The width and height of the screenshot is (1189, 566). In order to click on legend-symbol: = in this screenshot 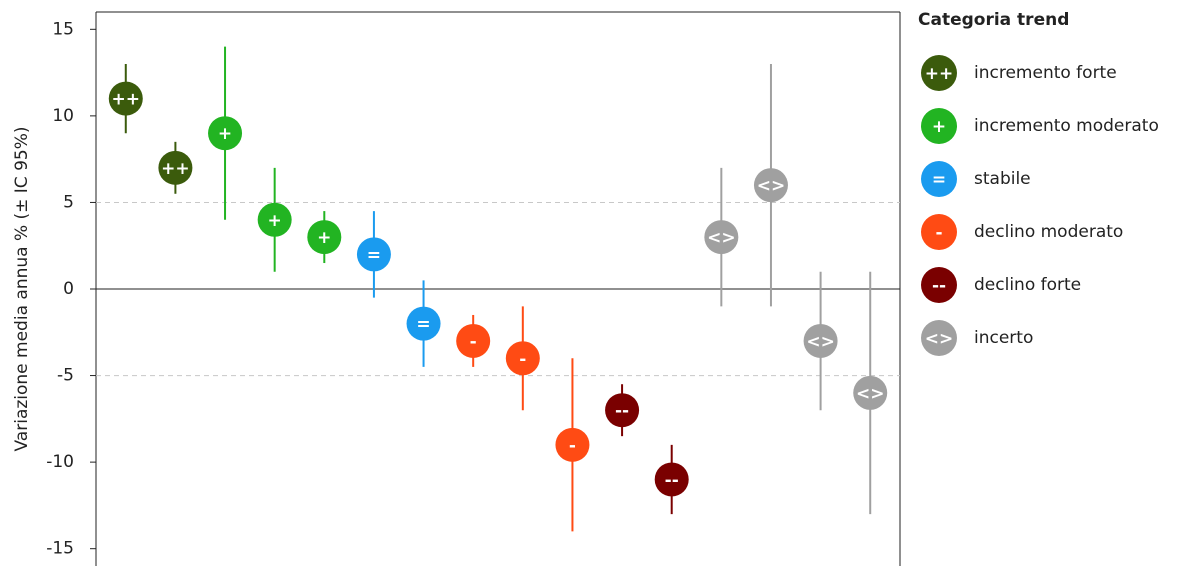, I will do `click(939, 180)`.